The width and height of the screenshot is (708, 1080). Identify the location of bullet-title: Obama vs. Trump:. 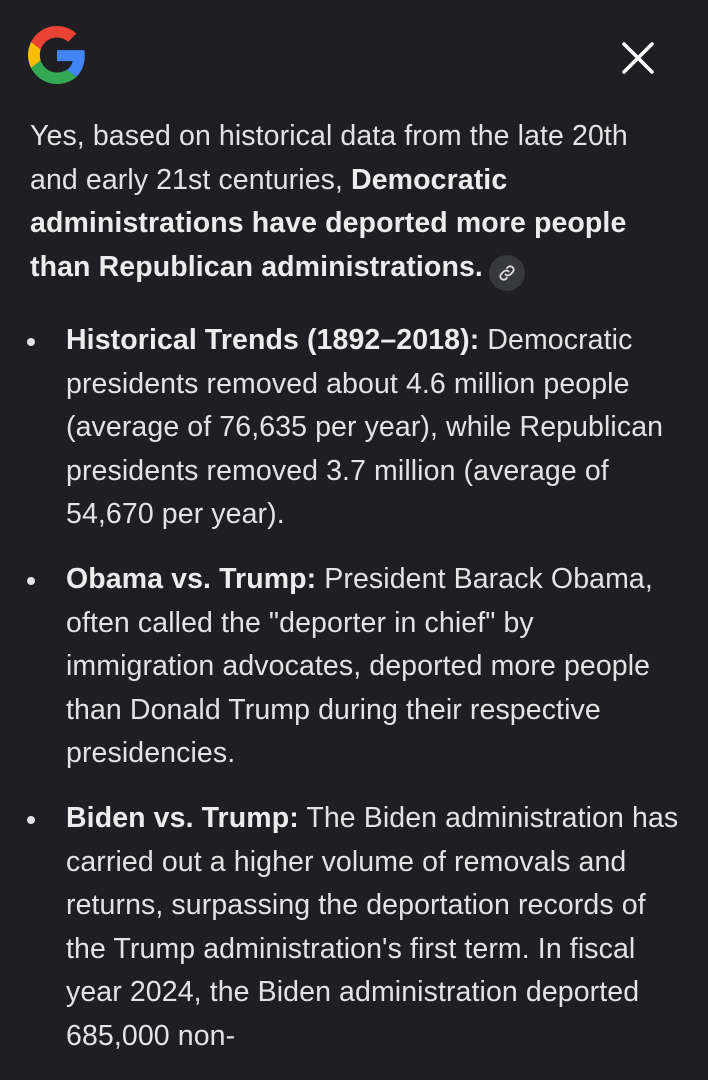
(191, 578).